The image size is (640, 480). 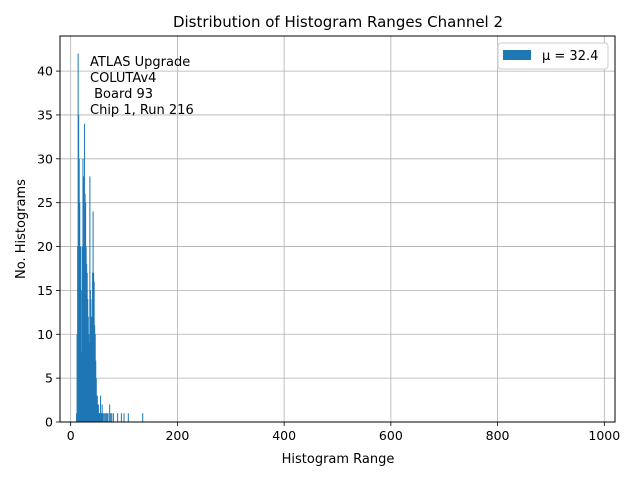 What do you see at coordinates (45, 334) in the screenshot?
I see `y-tick-label: 10` at bounding box center [45, 334].